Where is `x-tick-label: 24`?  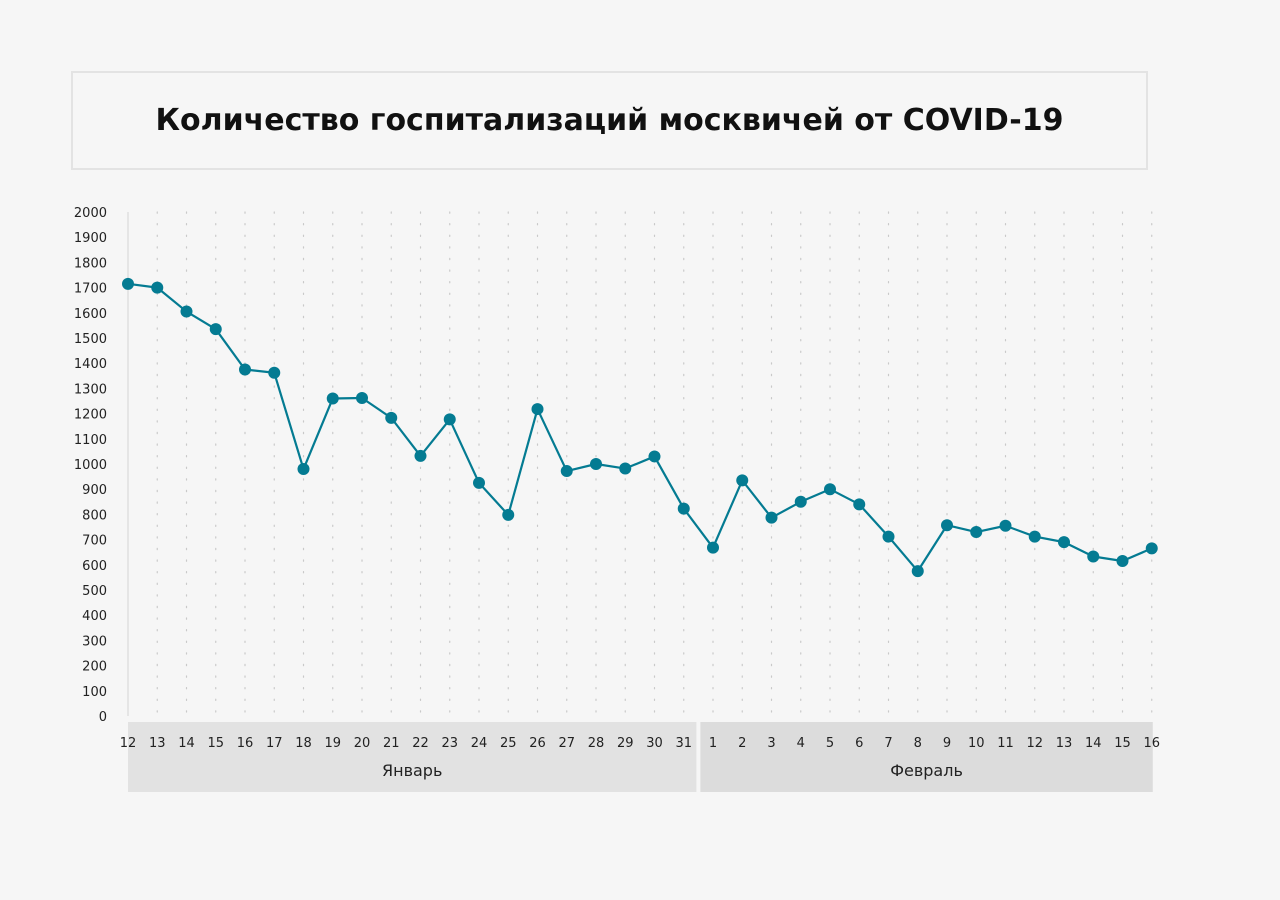
x-tick-label: 24 is located at coordinates (479, 743).